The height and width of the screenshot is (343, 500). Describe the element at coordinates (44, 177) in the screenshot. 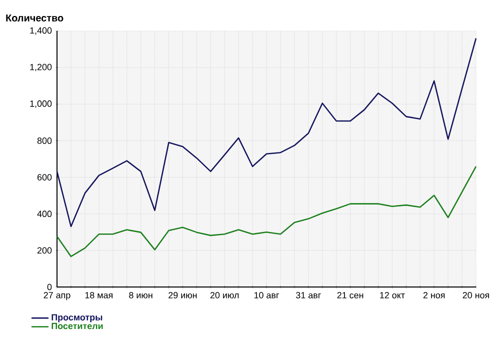

I see `y-tick-label: 600` at that location.